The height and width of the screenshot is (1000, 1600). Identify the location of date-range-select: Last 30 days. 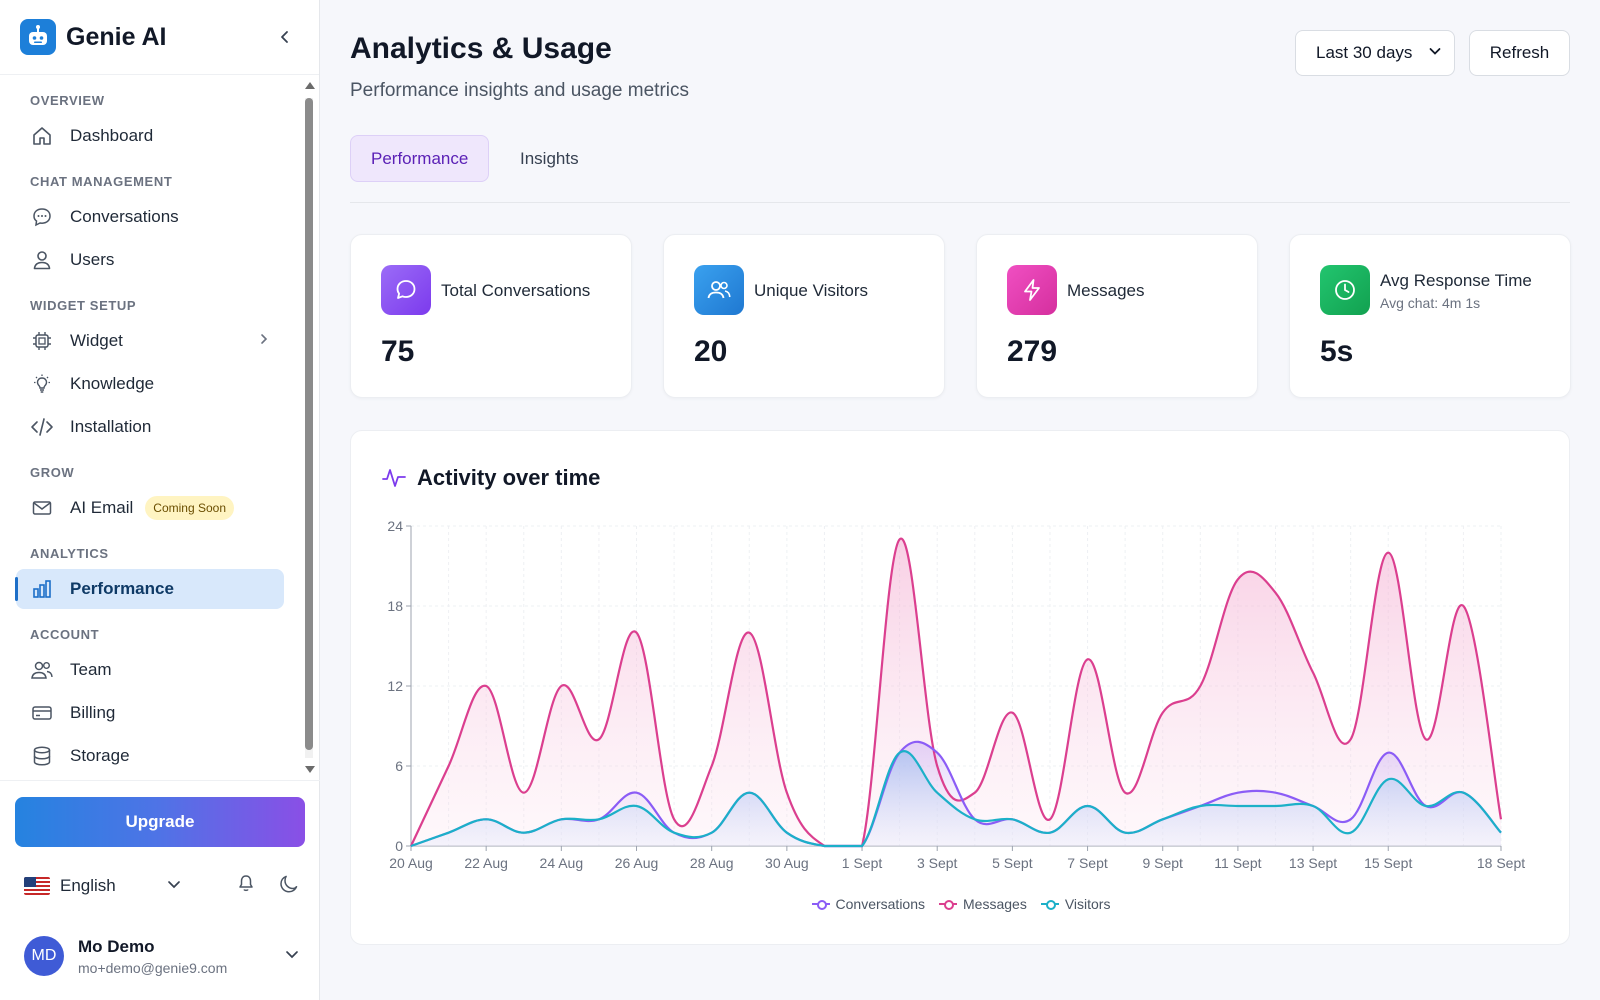
(1375, 53).